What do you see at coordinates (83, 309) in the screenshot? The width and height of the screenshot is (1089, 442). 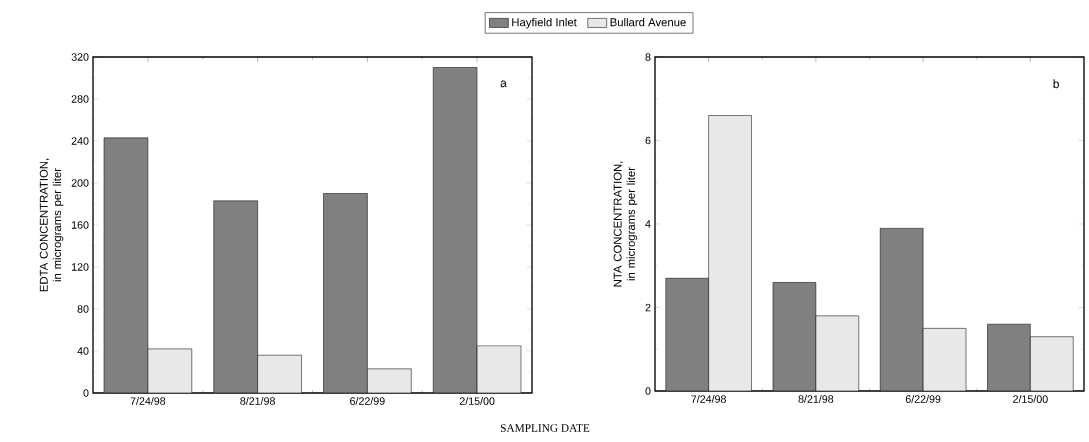 I see `y-tick-label: 80` at bounding box center [83, 309].